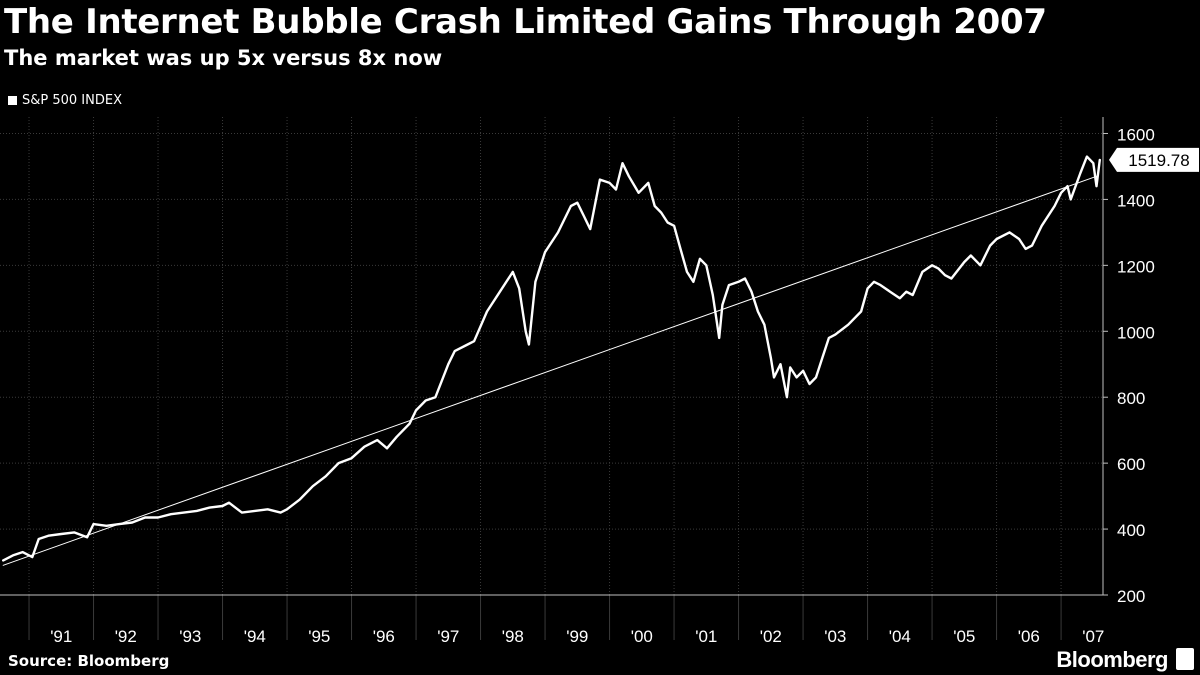  I want to click on x-tick-label: '04, so click(900, 636).